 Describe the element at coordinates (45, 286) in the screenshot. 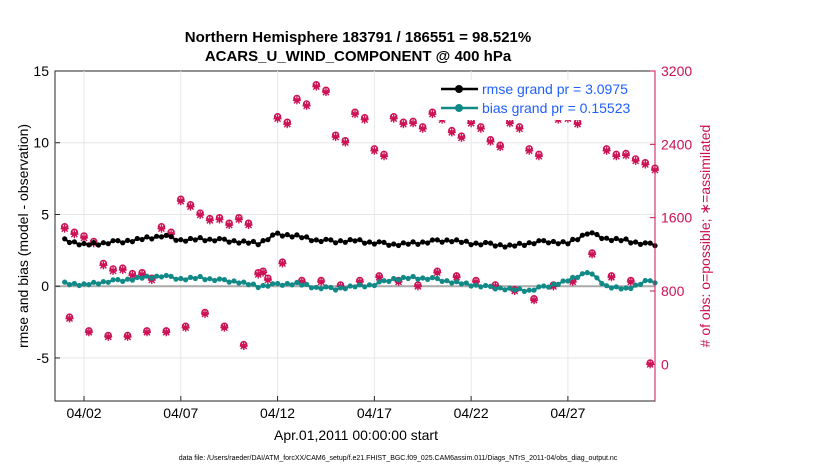

I see `y-left-tick-label: 0` at that location.